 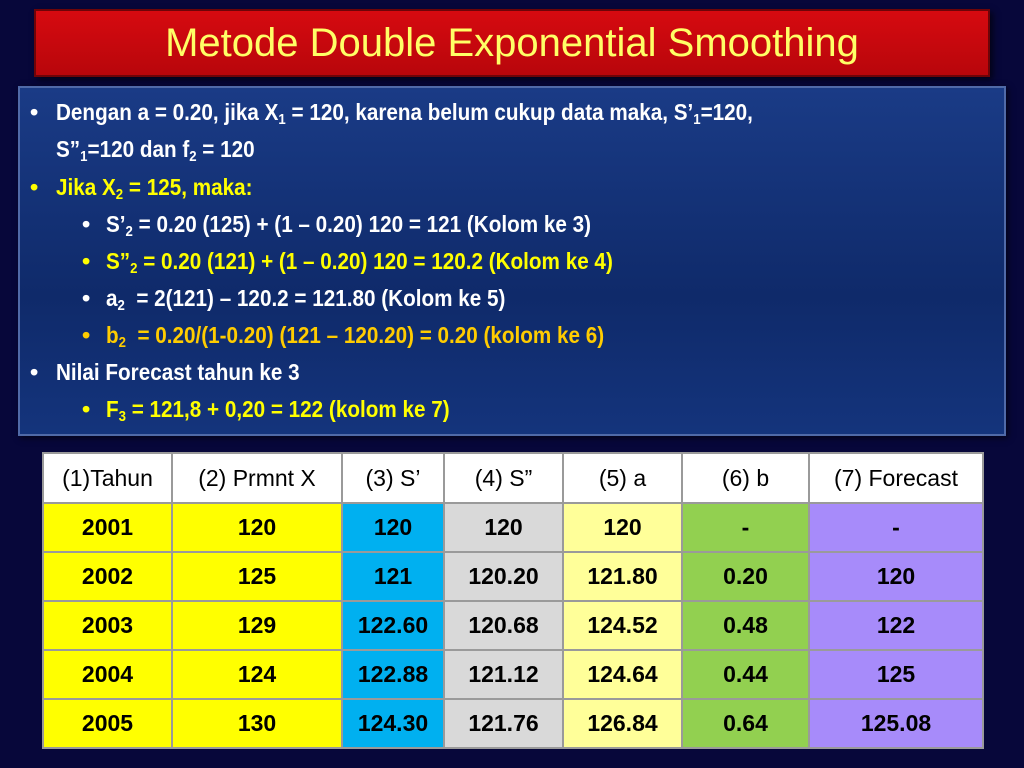 I want to click on header-forecast: (7) Forecast, so click(x=896, y=478).